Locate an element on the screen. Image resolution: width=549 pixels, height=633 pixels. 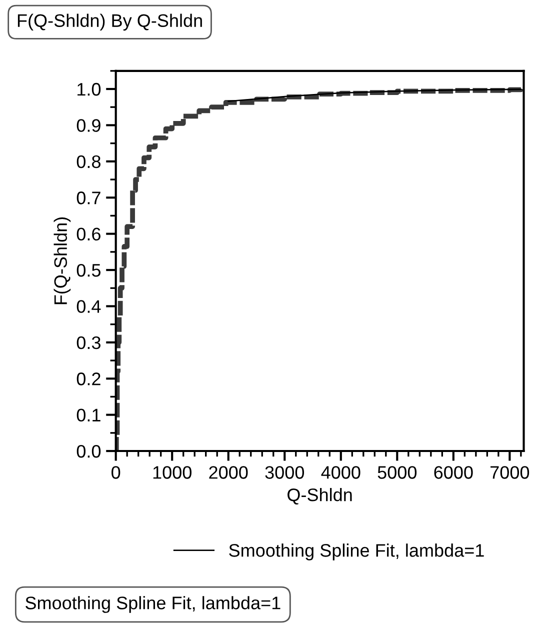
x-tick-label: 0 is located at coordinates (116, 472).